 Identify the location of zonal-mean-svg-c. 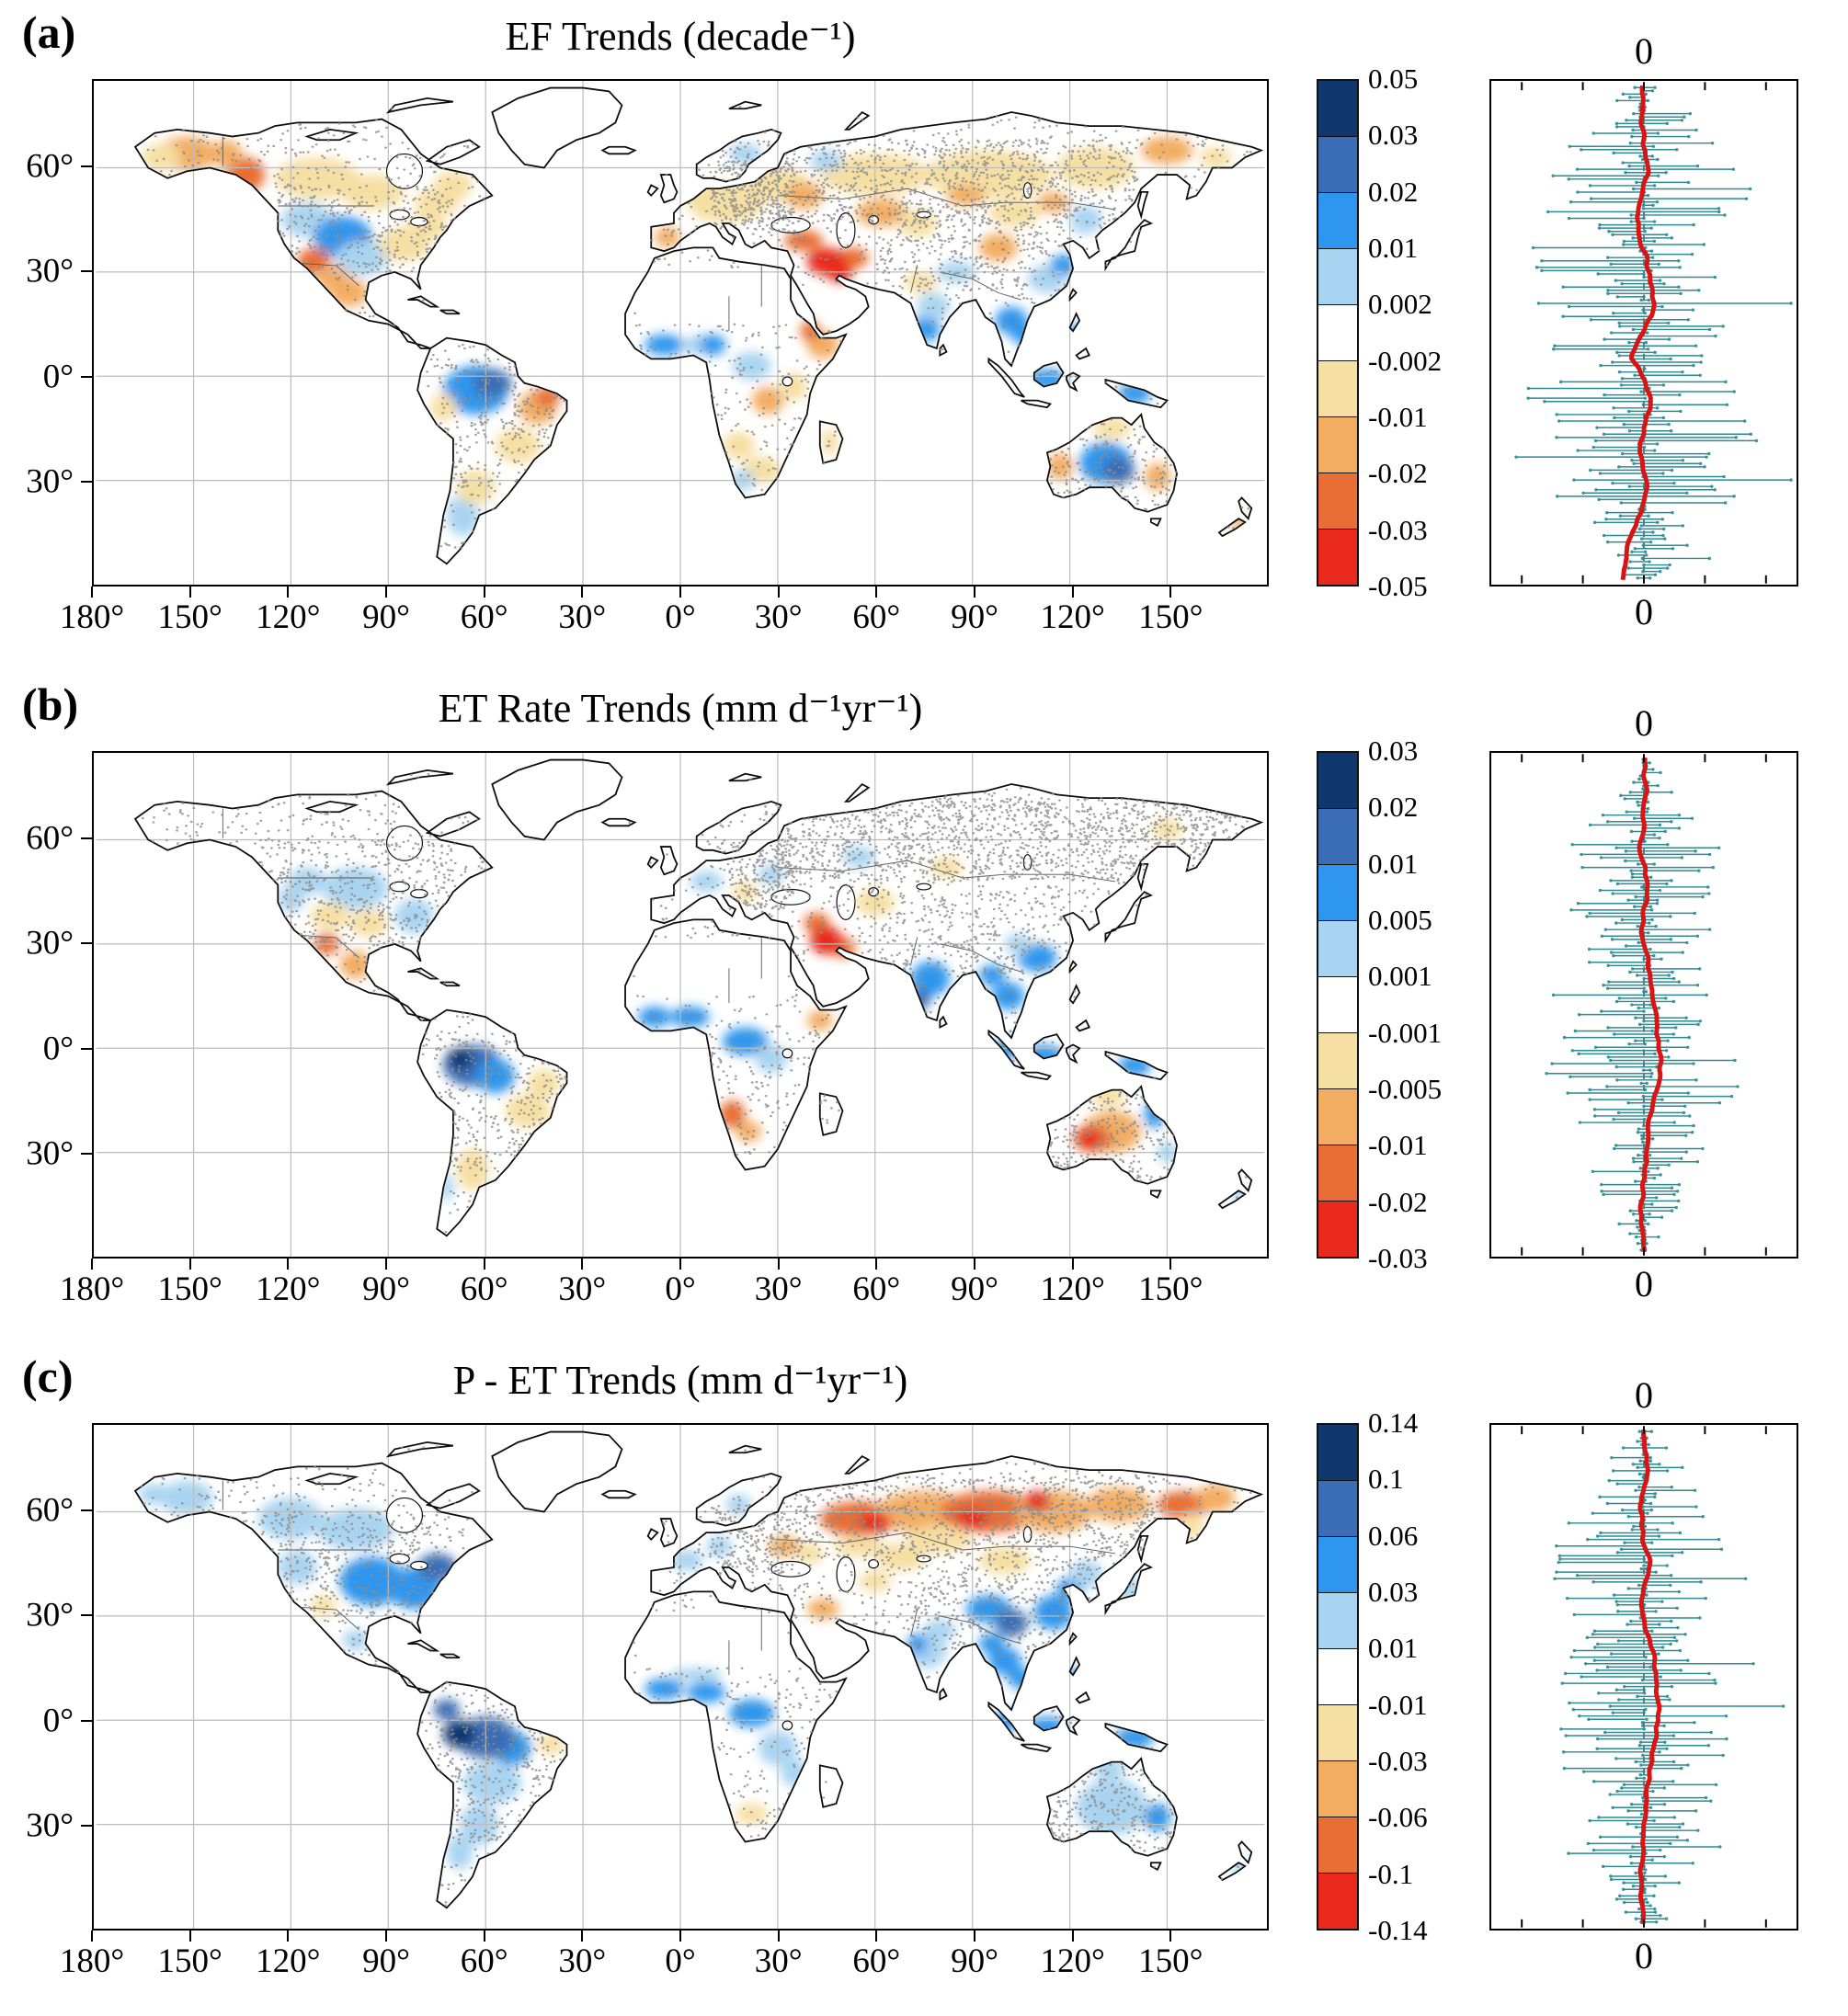
(1653, 1677).